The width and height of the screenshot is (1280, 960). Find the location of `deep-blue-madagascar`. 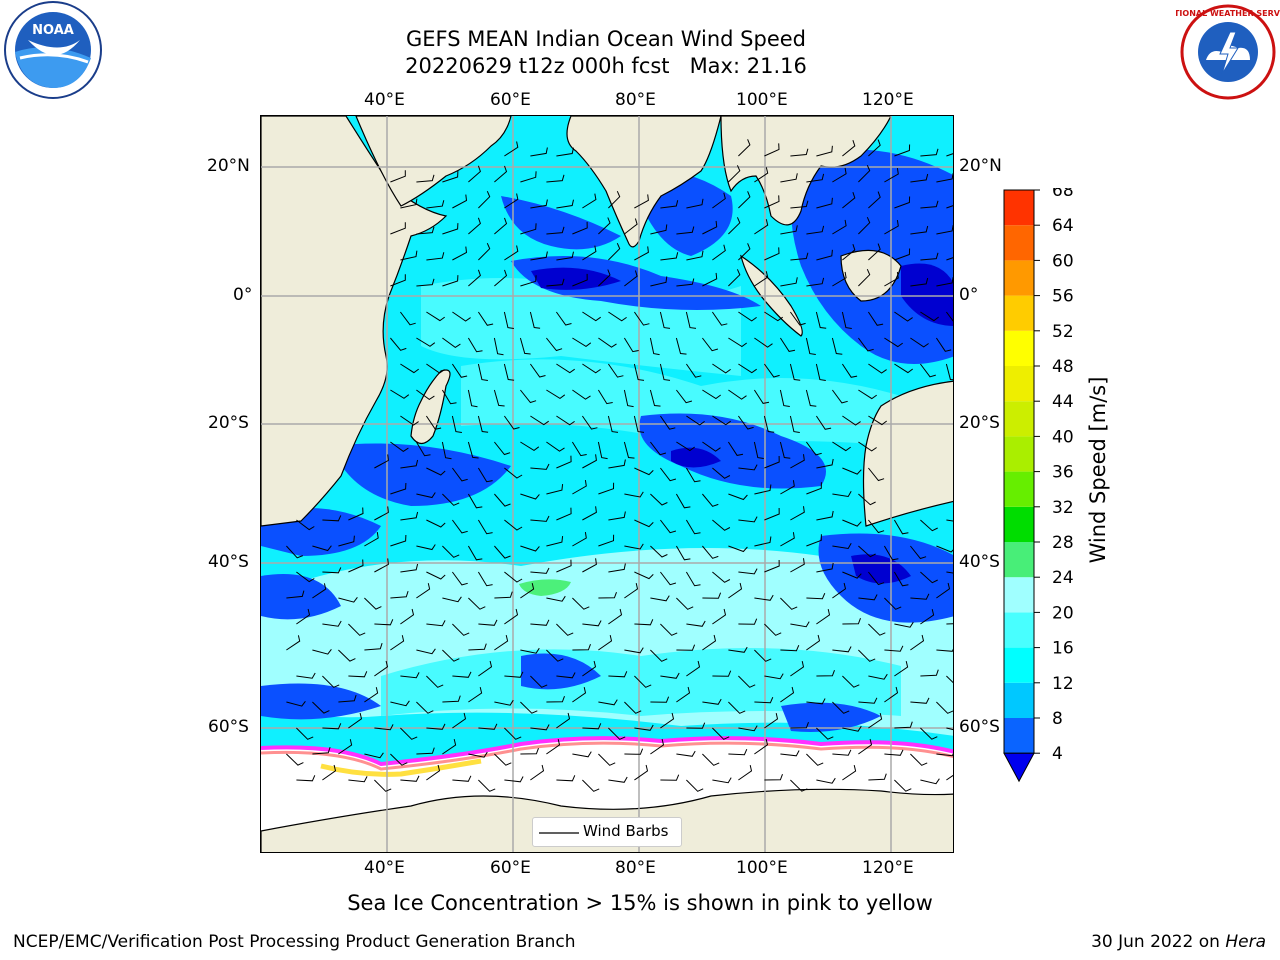

deep-blue-madagascar is located at coordinates (421, 474).